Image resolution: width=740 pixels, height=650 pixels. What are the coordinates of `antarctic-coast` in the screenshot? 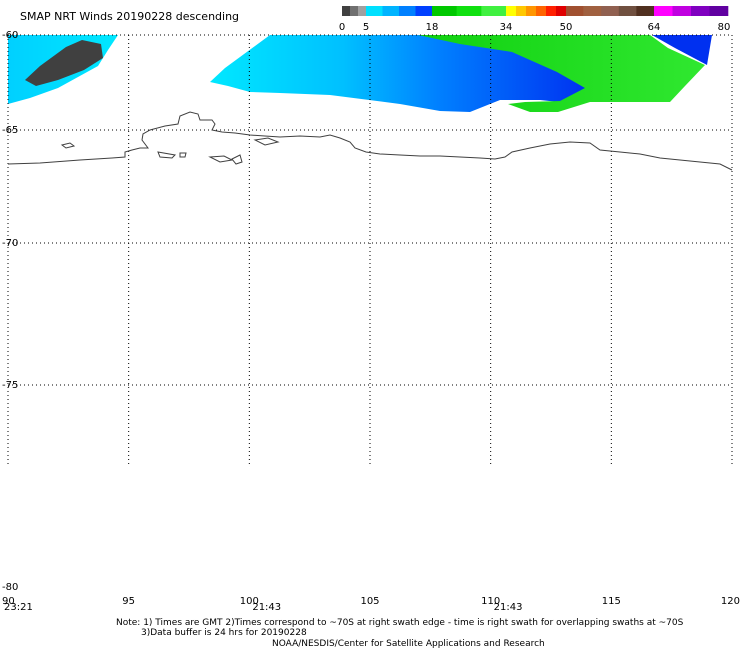 It's located at (370, 141).